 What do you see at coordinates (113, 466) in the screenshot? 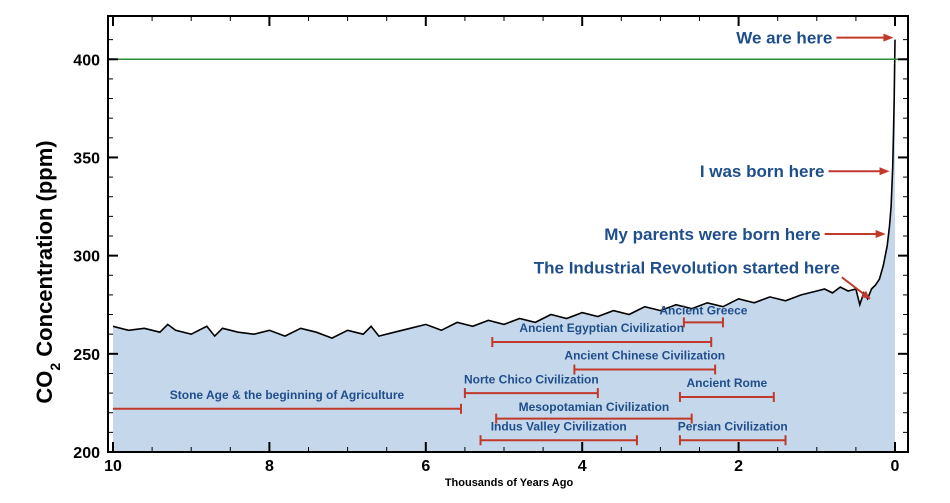
I see `x-tick-label: 10` at bounding box center [113, 466].